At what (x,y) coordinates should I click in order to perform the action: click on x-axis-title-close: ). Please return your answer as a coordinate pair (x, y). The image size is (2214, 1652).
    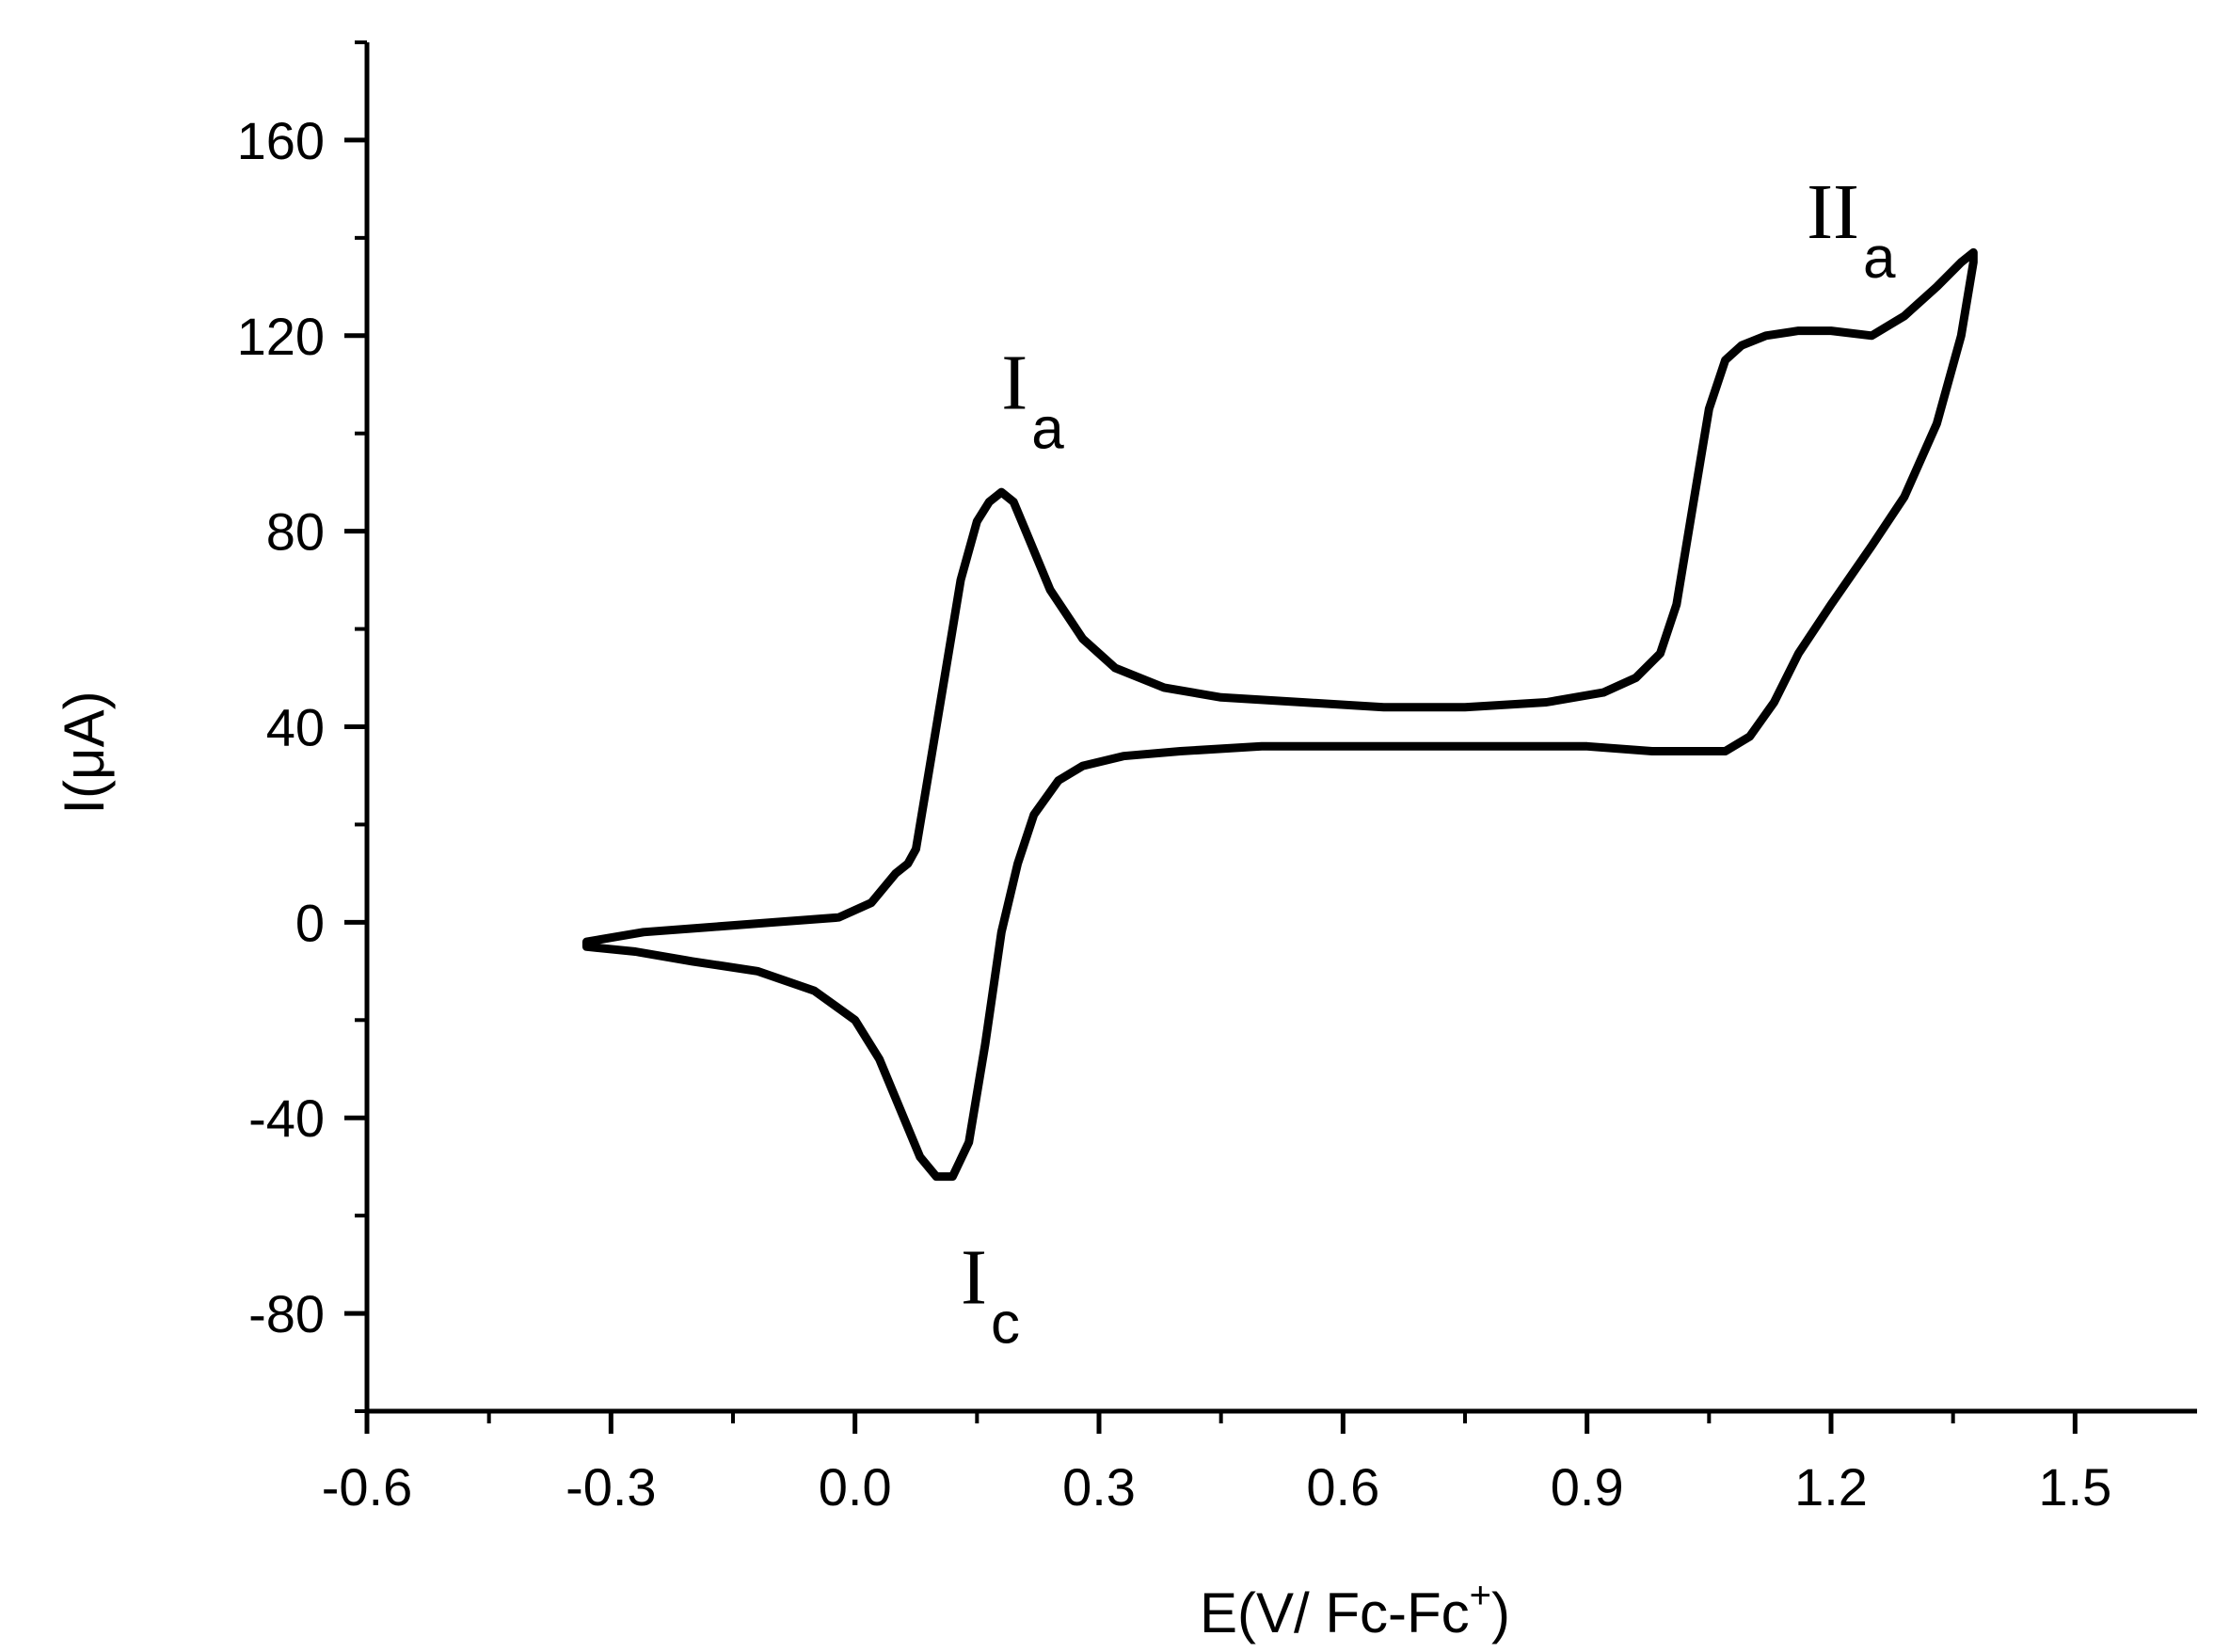
    Looking at the image, I should click on (1500, 1612).